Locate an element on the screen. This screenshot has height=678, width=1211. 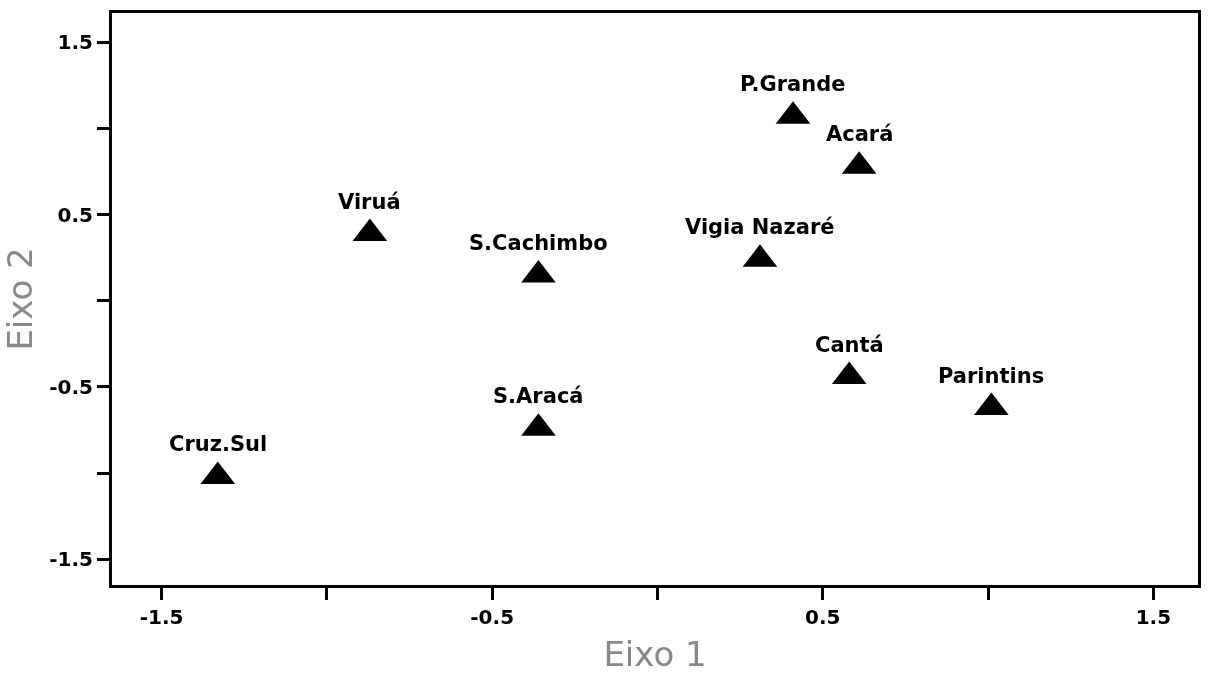
annotation: S.Aracá is located at coordinates (538, 396).